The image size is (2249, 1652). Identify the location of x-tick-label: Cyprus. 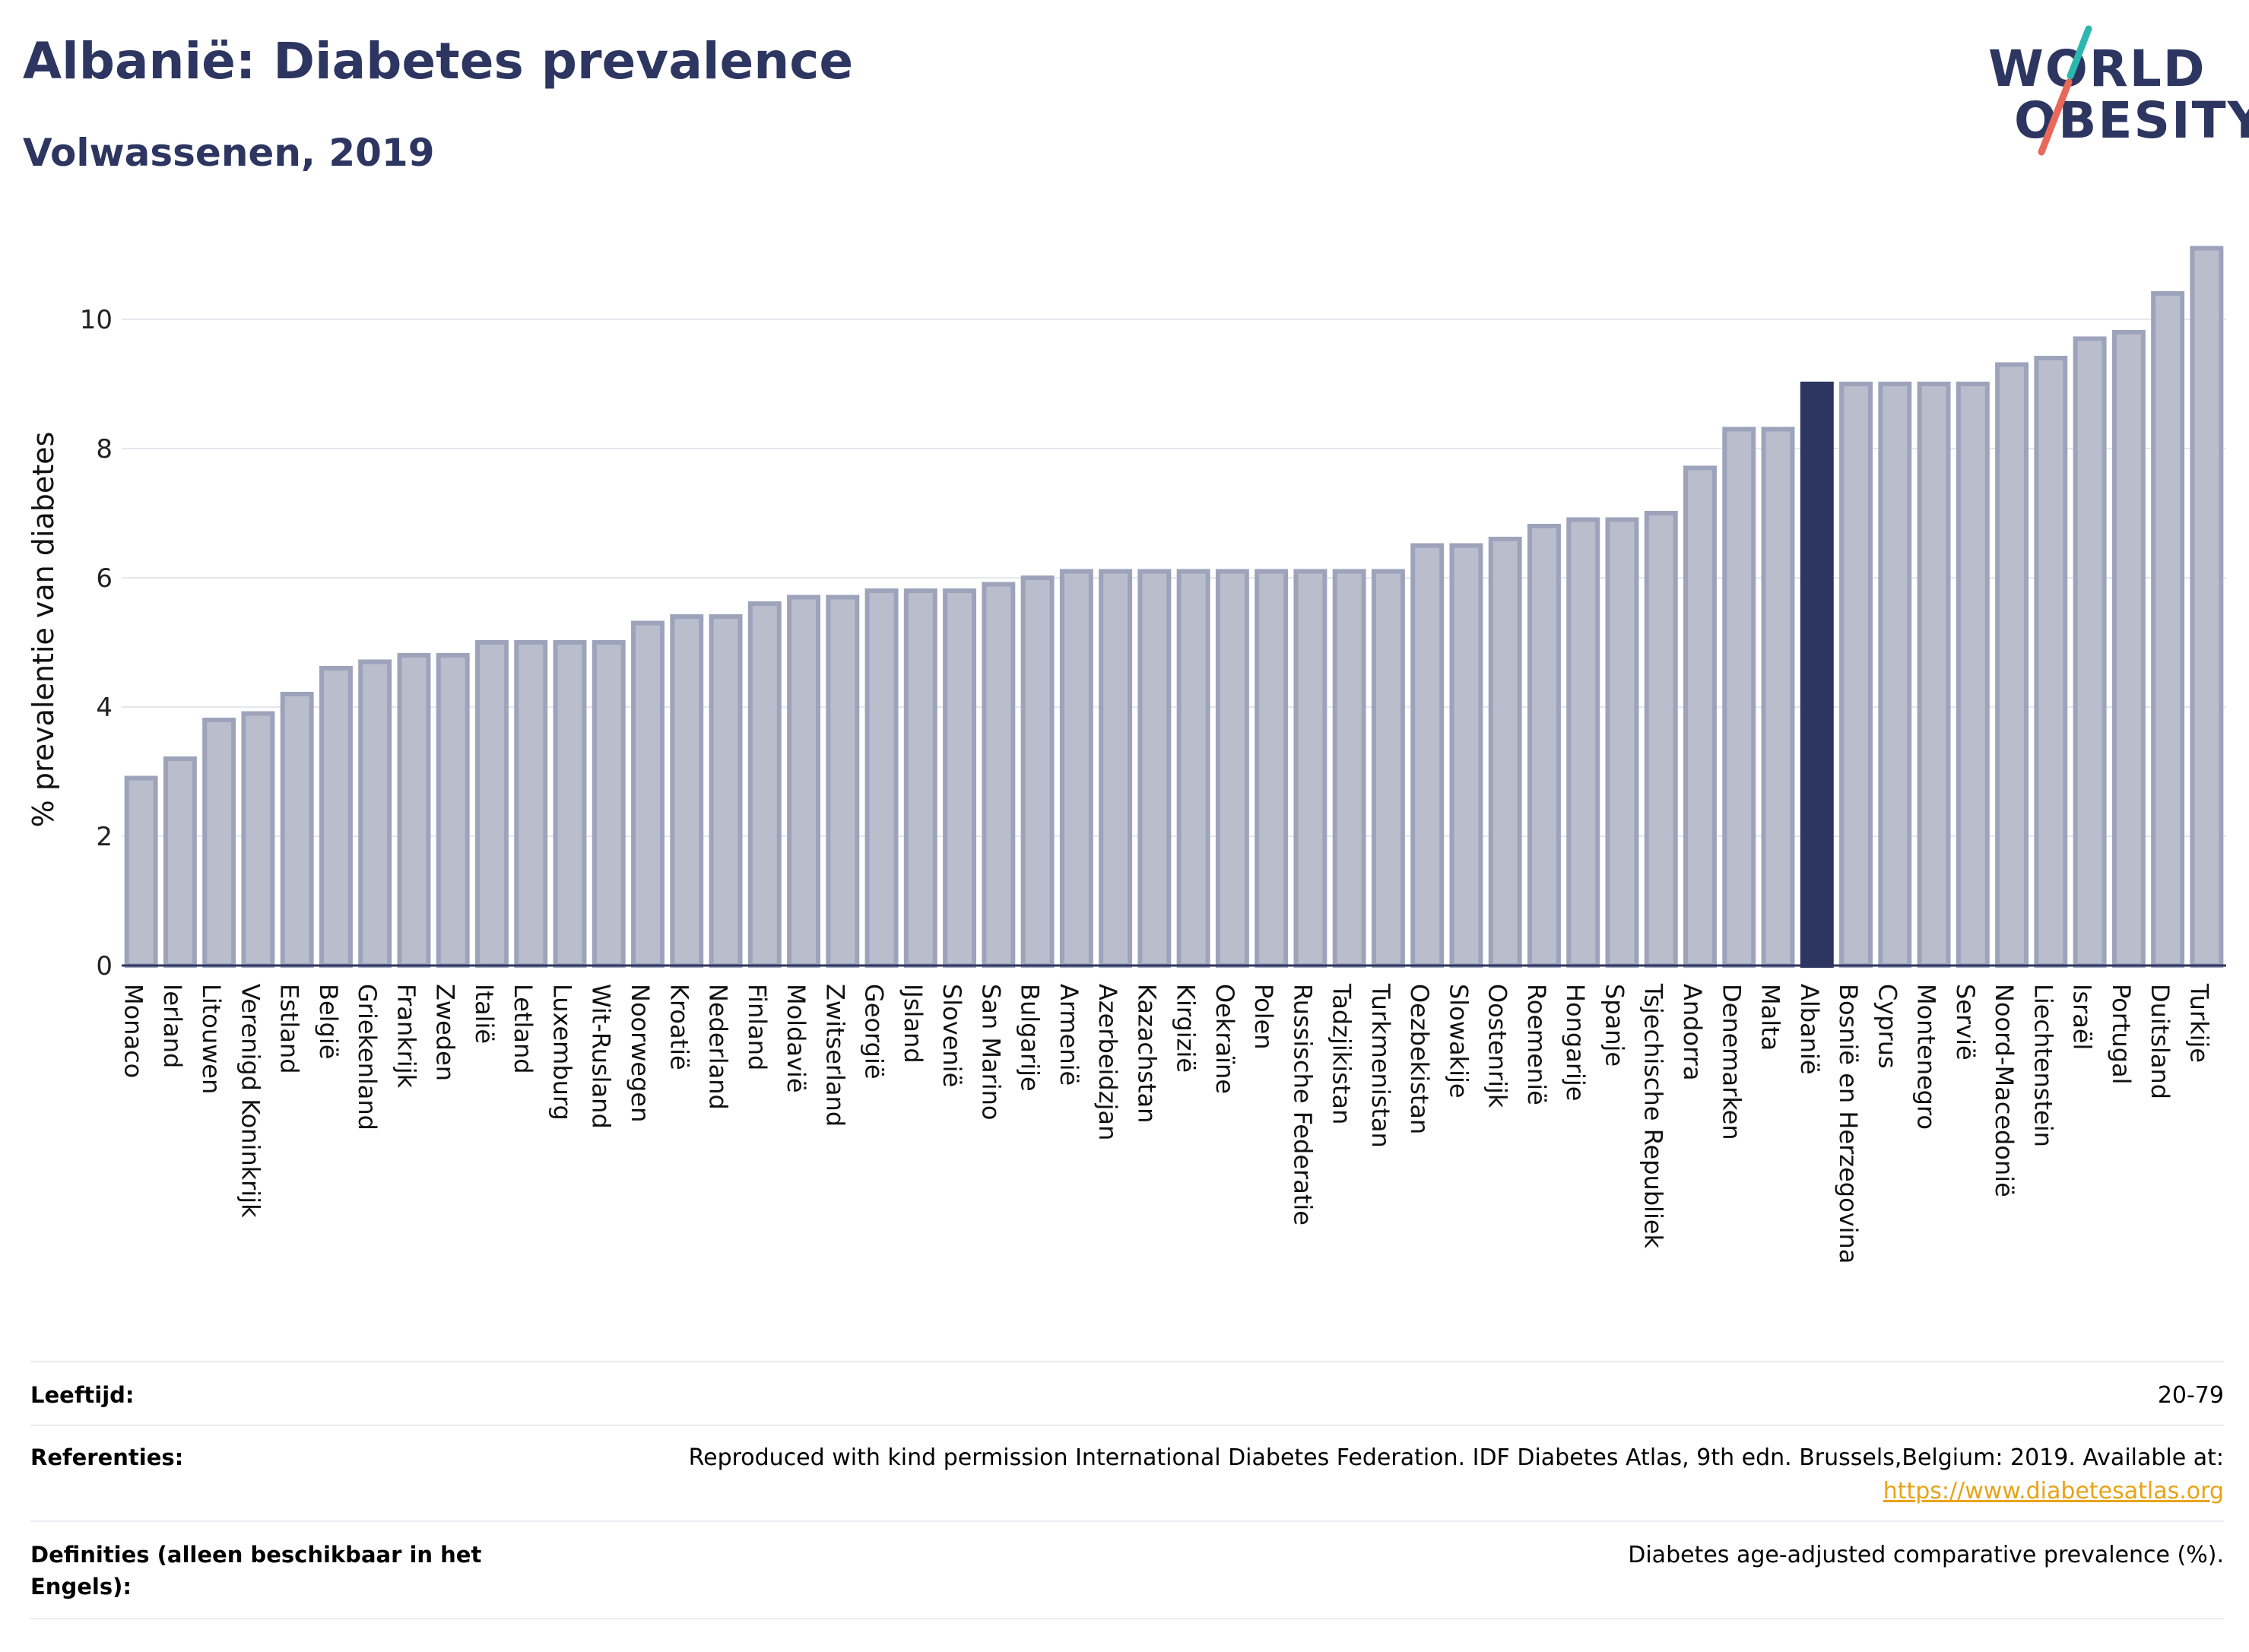
(1887, 1026).